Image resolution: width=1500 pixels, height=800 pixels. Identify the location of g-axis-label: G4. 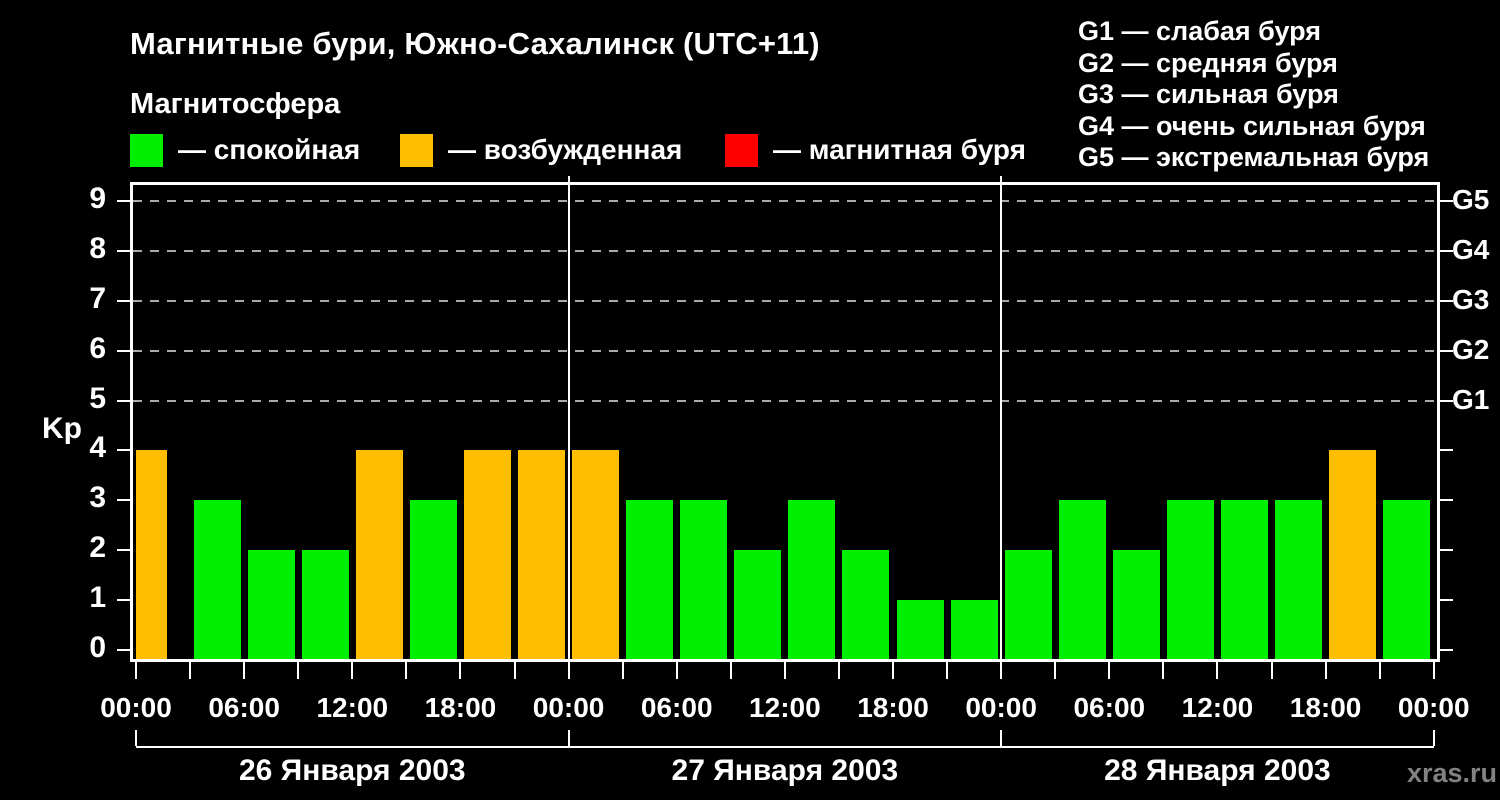
(1471, 249).